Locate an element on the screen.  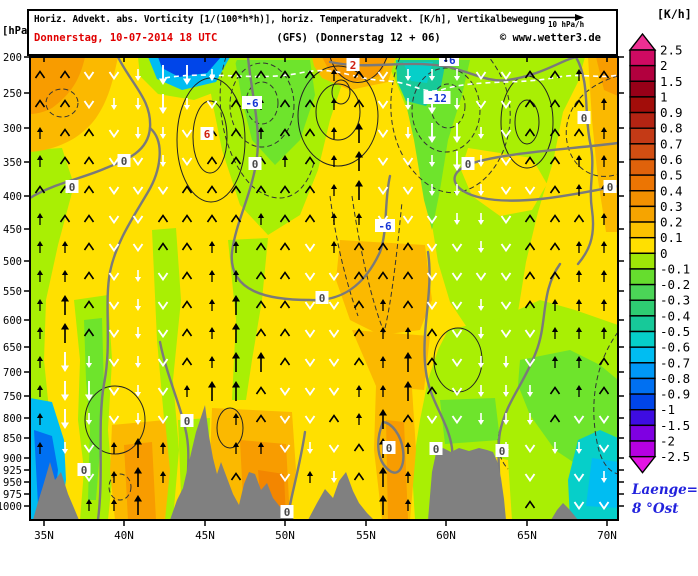
pressure-tick-label: 800 is located at coordinates (12, 419).